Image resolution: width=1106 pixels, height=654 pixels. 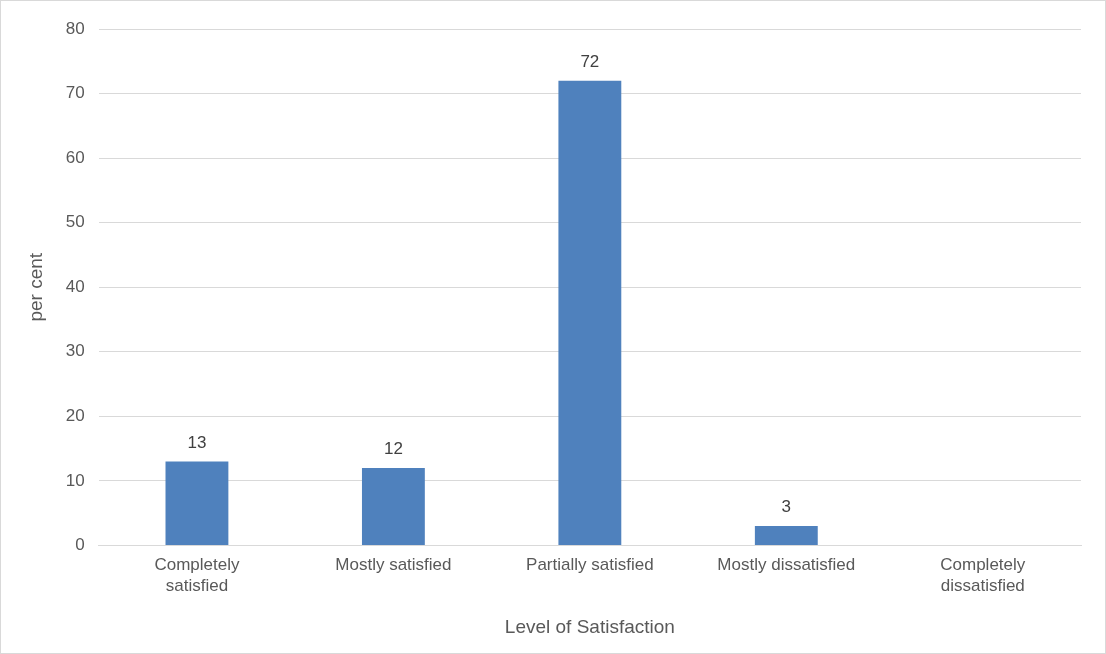 I want to click on y-axis-title: per cent, so click(x=35, y=287).